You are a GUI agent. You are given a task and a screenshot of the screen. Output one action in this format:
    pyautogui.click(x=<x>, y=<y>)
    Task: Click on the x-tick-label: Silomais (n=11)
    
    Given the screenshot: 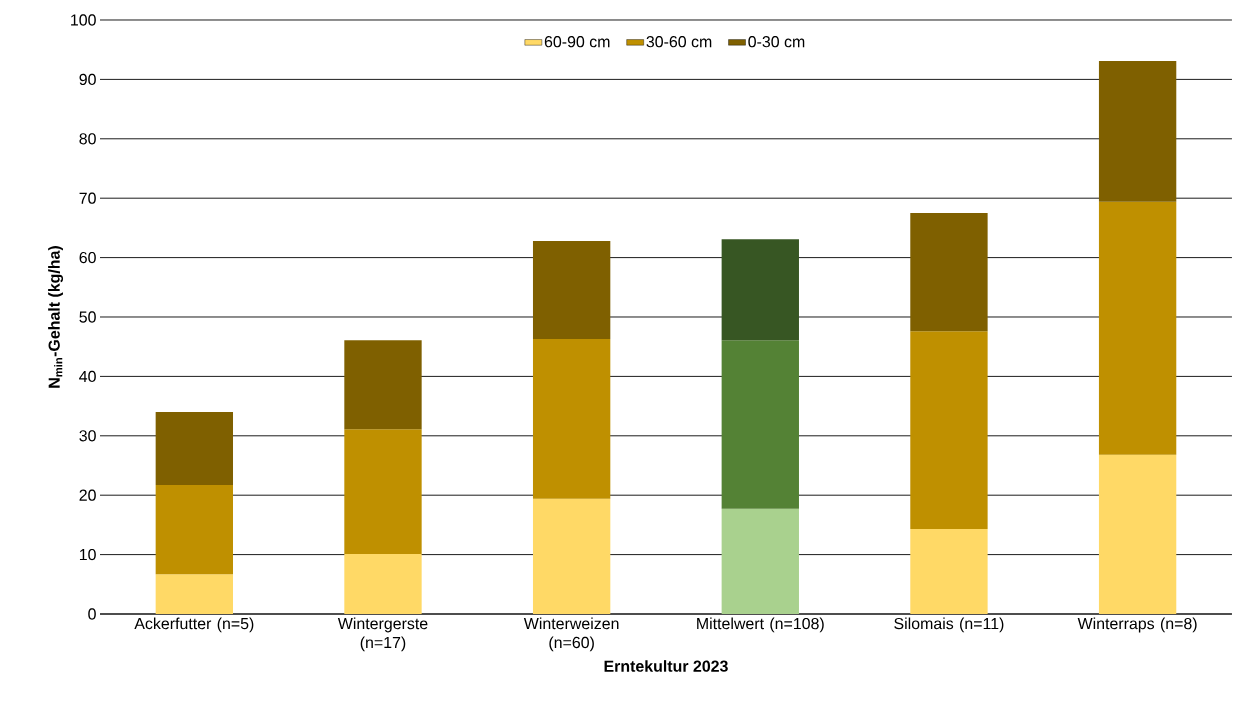 What is the action you would take?
    pyautogui.click(x=949, y=625)
    